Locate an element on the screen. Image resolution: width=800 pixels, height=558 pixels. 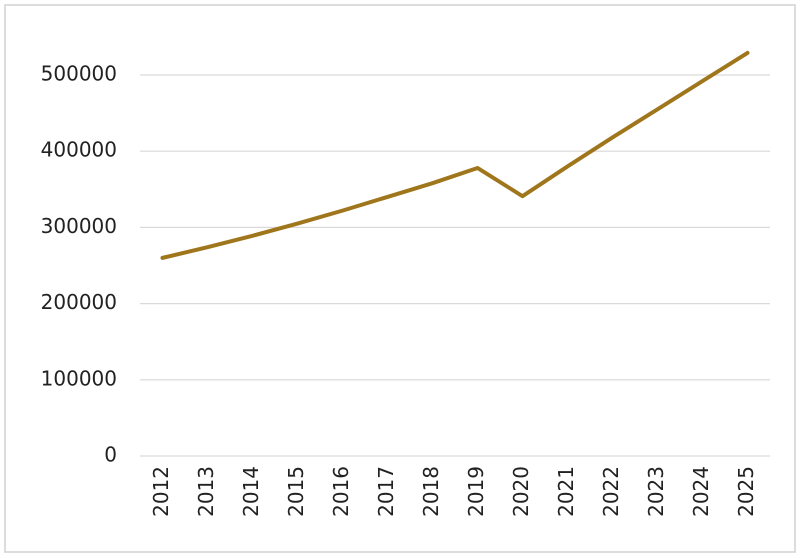
x-tick-label: 2015 is located at coordinates (296, 491).